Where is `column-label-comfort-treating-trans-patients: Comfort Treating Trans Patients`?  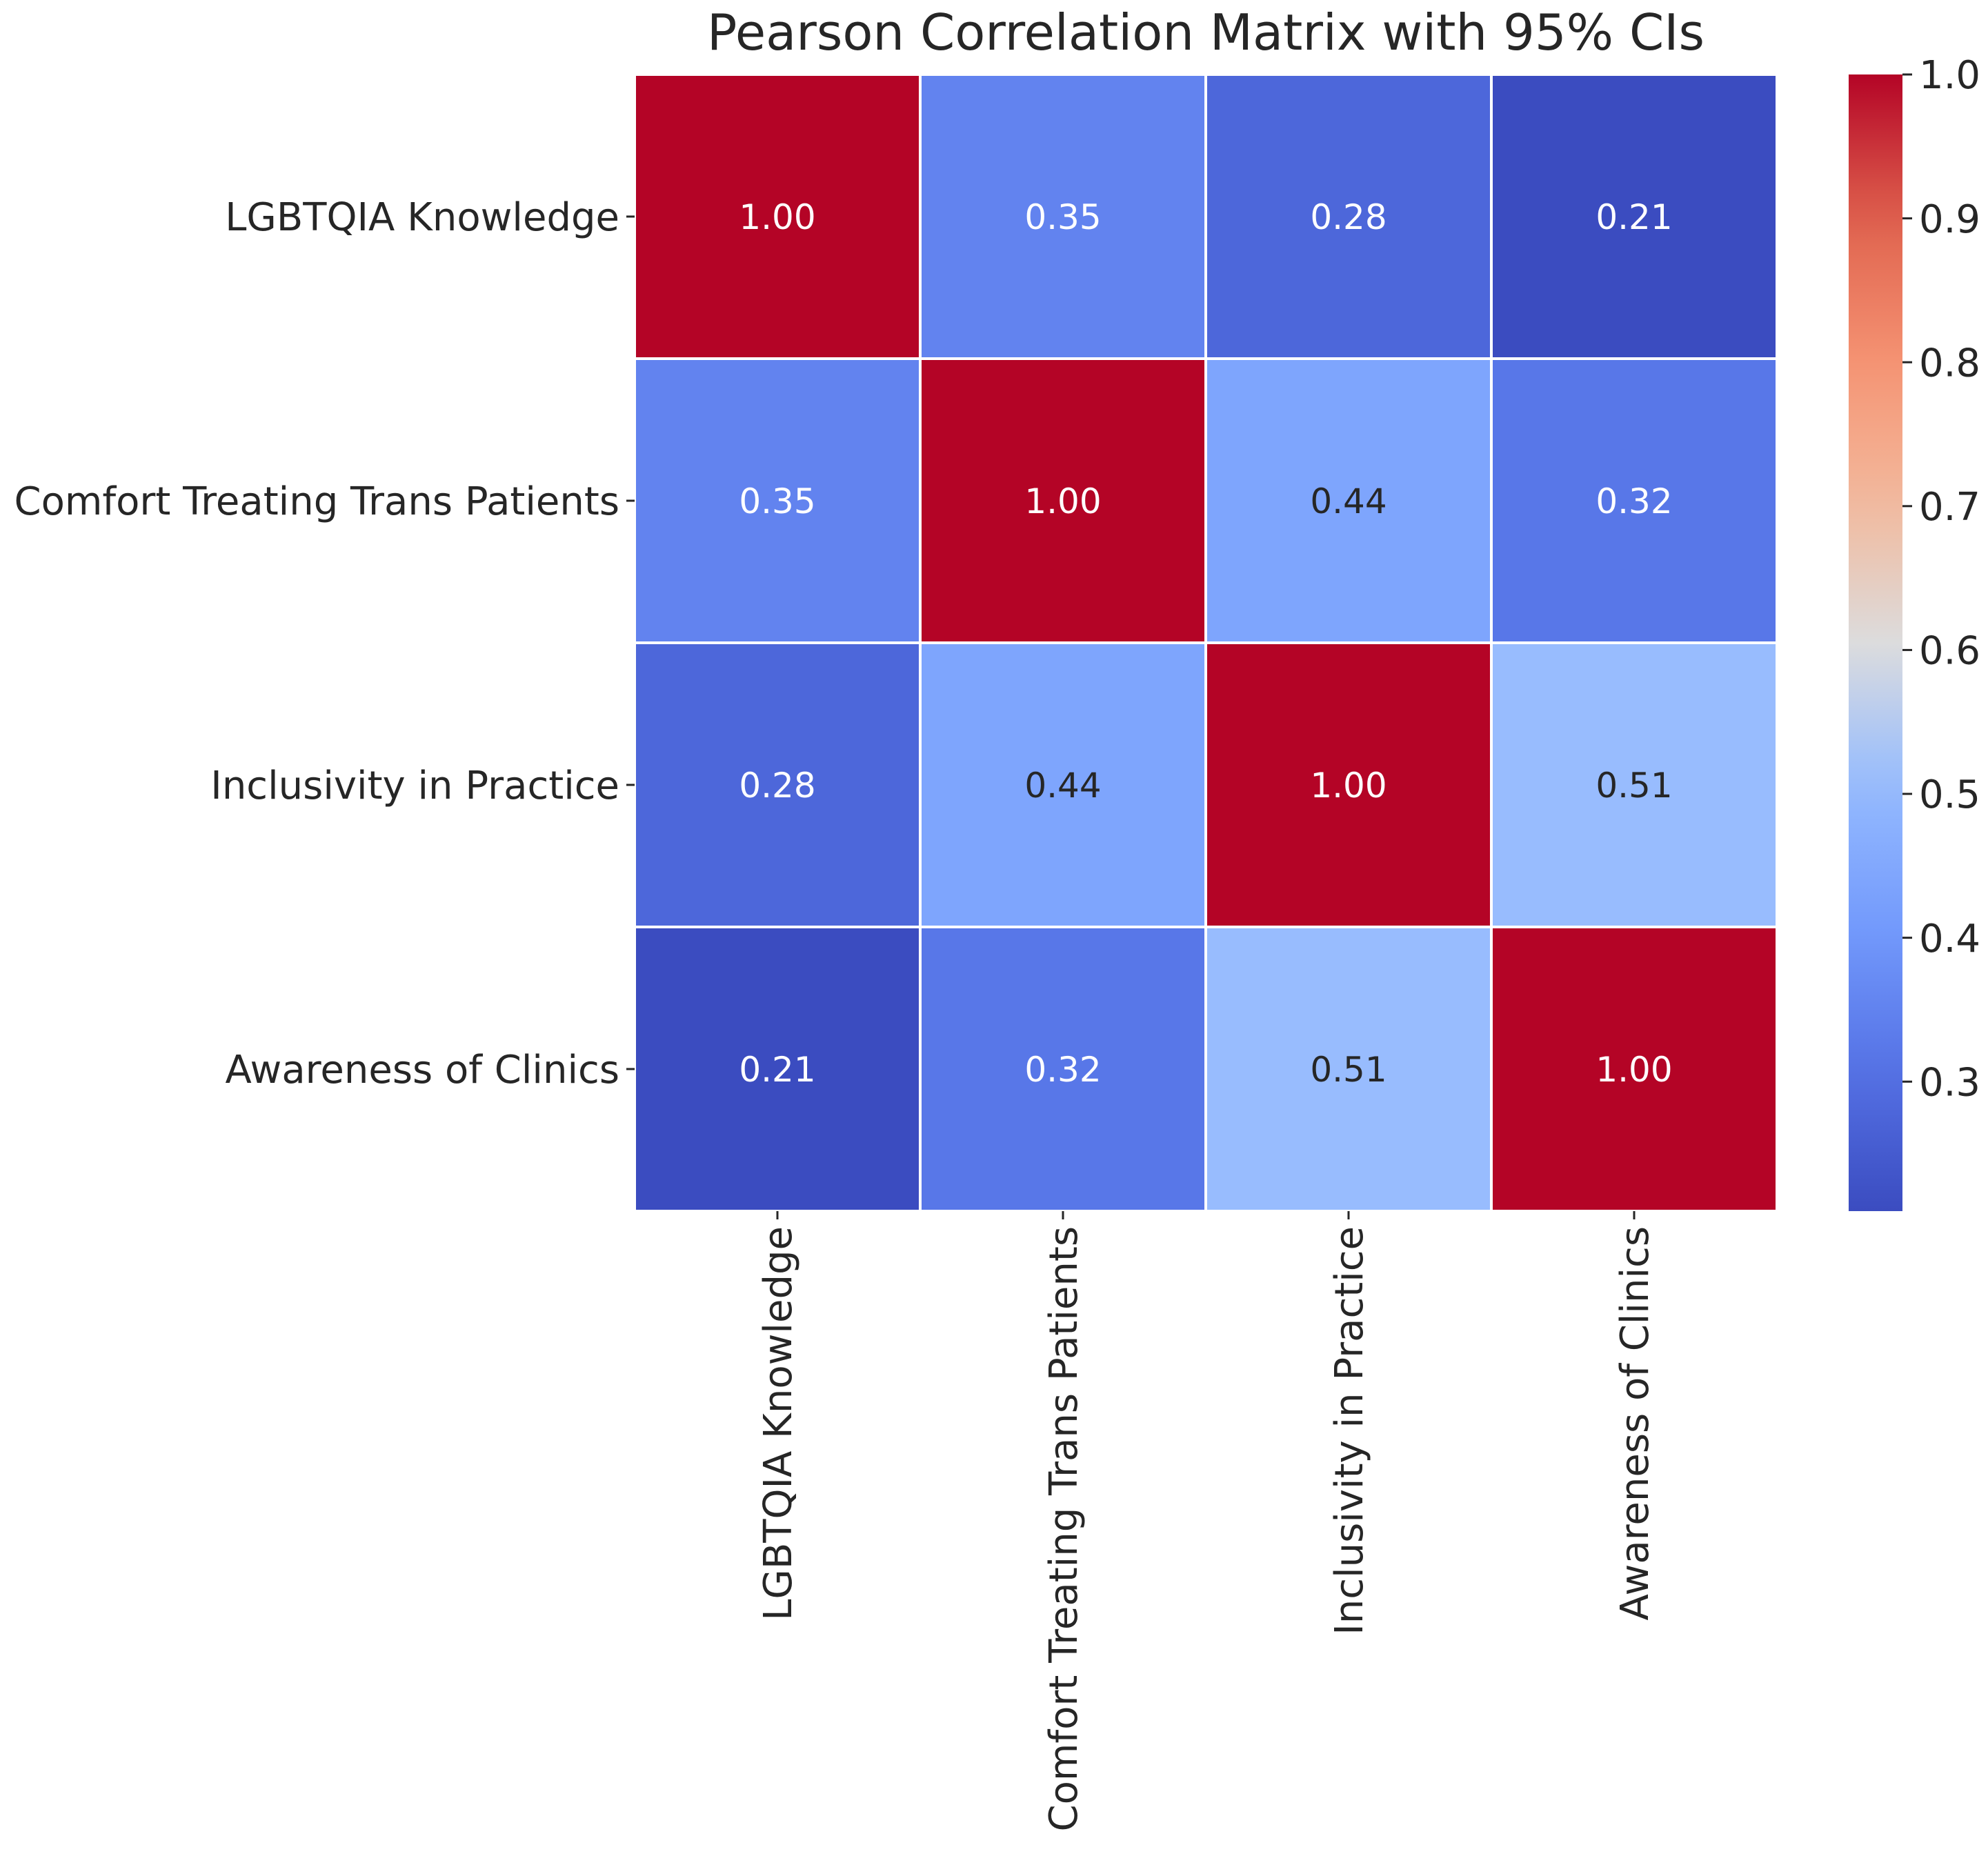 column-label-comfort-treating-trans-patients: Comfort Treating Trans Patients is located at coordinates (1064, 1529).